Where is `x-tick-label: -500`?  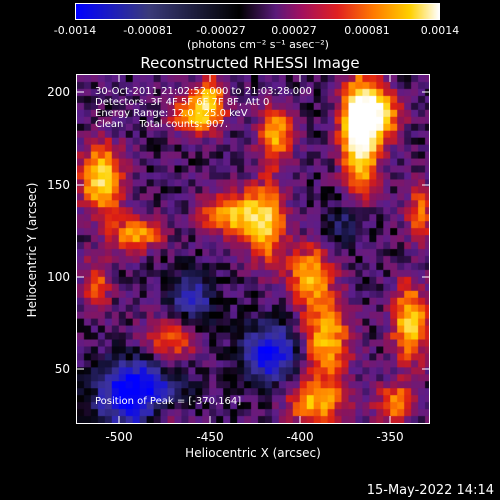
x-tick-label: -500 is located at coordinates (119, 437).